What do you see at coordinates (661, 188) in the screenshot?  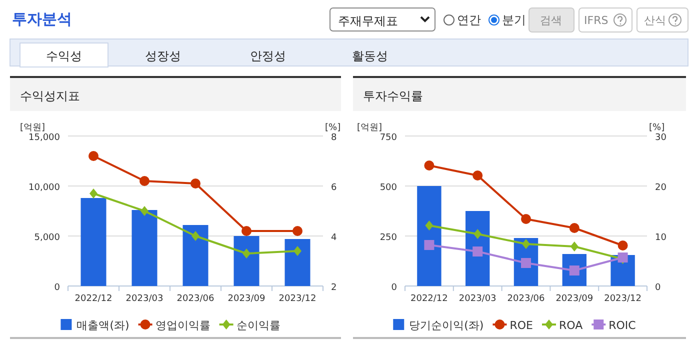 I see `y2-tick-label: 20` at bounding box center [661, 188].